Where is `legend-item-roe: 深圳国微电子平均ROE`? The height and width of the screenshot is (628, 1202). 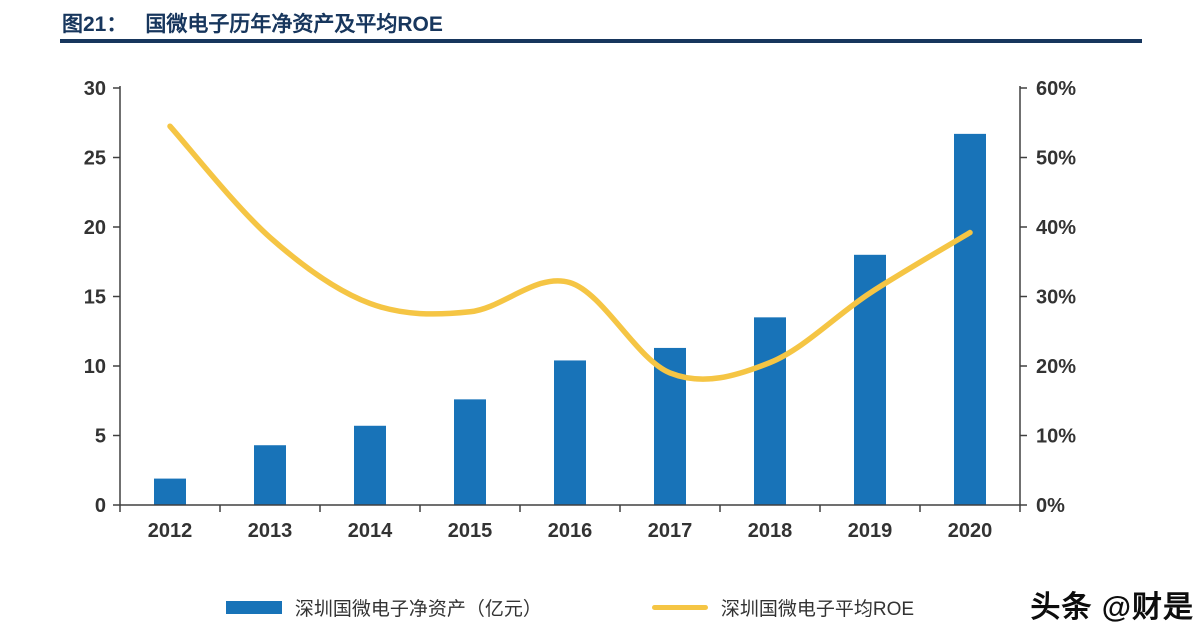
legend-item-roe: 深圳国微电子平均ROE is located at coordinates (783, 607).